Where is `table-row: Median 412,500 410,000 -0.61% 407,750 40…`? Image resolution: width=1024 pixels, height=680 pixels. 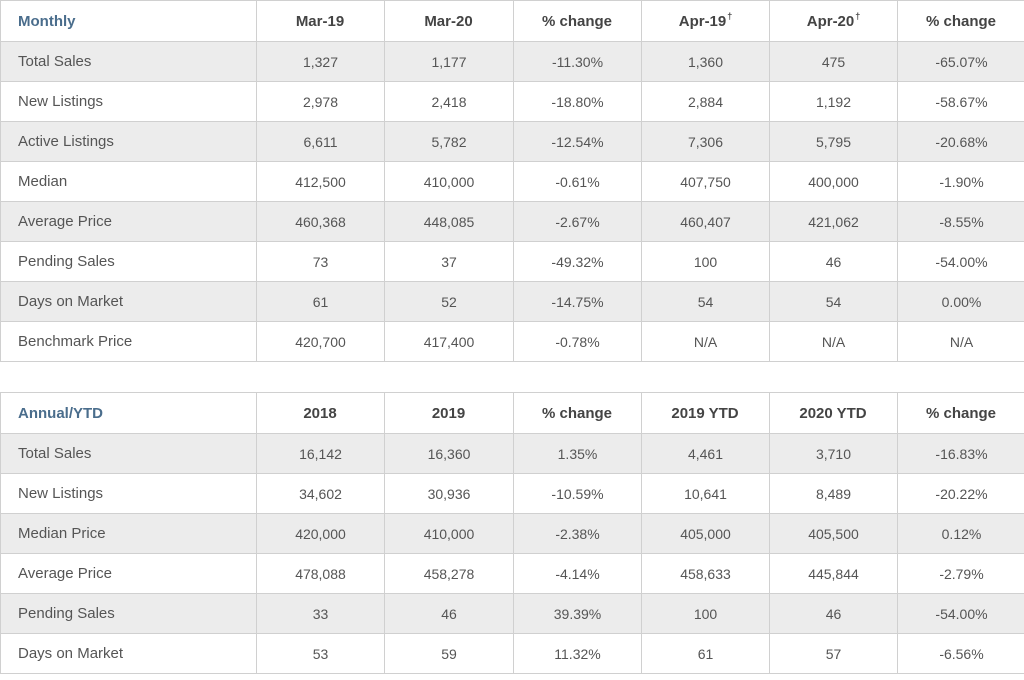
table-row: Median 412,500 410,000 -0.61% 407,750 40… is located at coordinates (512, 181).